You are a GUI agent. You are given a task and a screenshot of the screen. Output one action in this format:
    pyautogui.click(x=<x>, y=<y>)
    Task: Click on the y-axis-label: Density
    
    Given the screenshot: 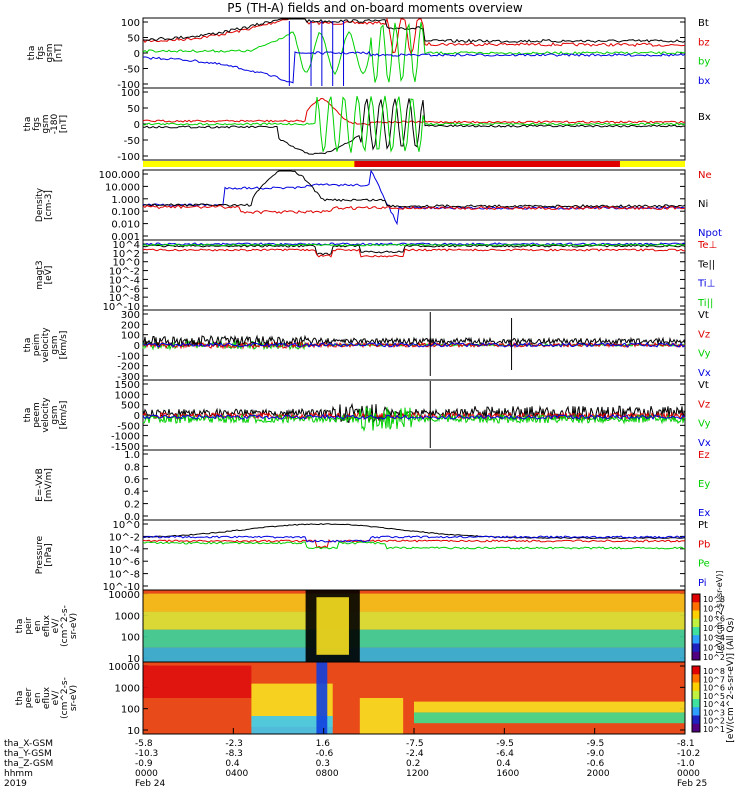 What is the action you would take?
    pyautogui.click(x=40, y=204)
    